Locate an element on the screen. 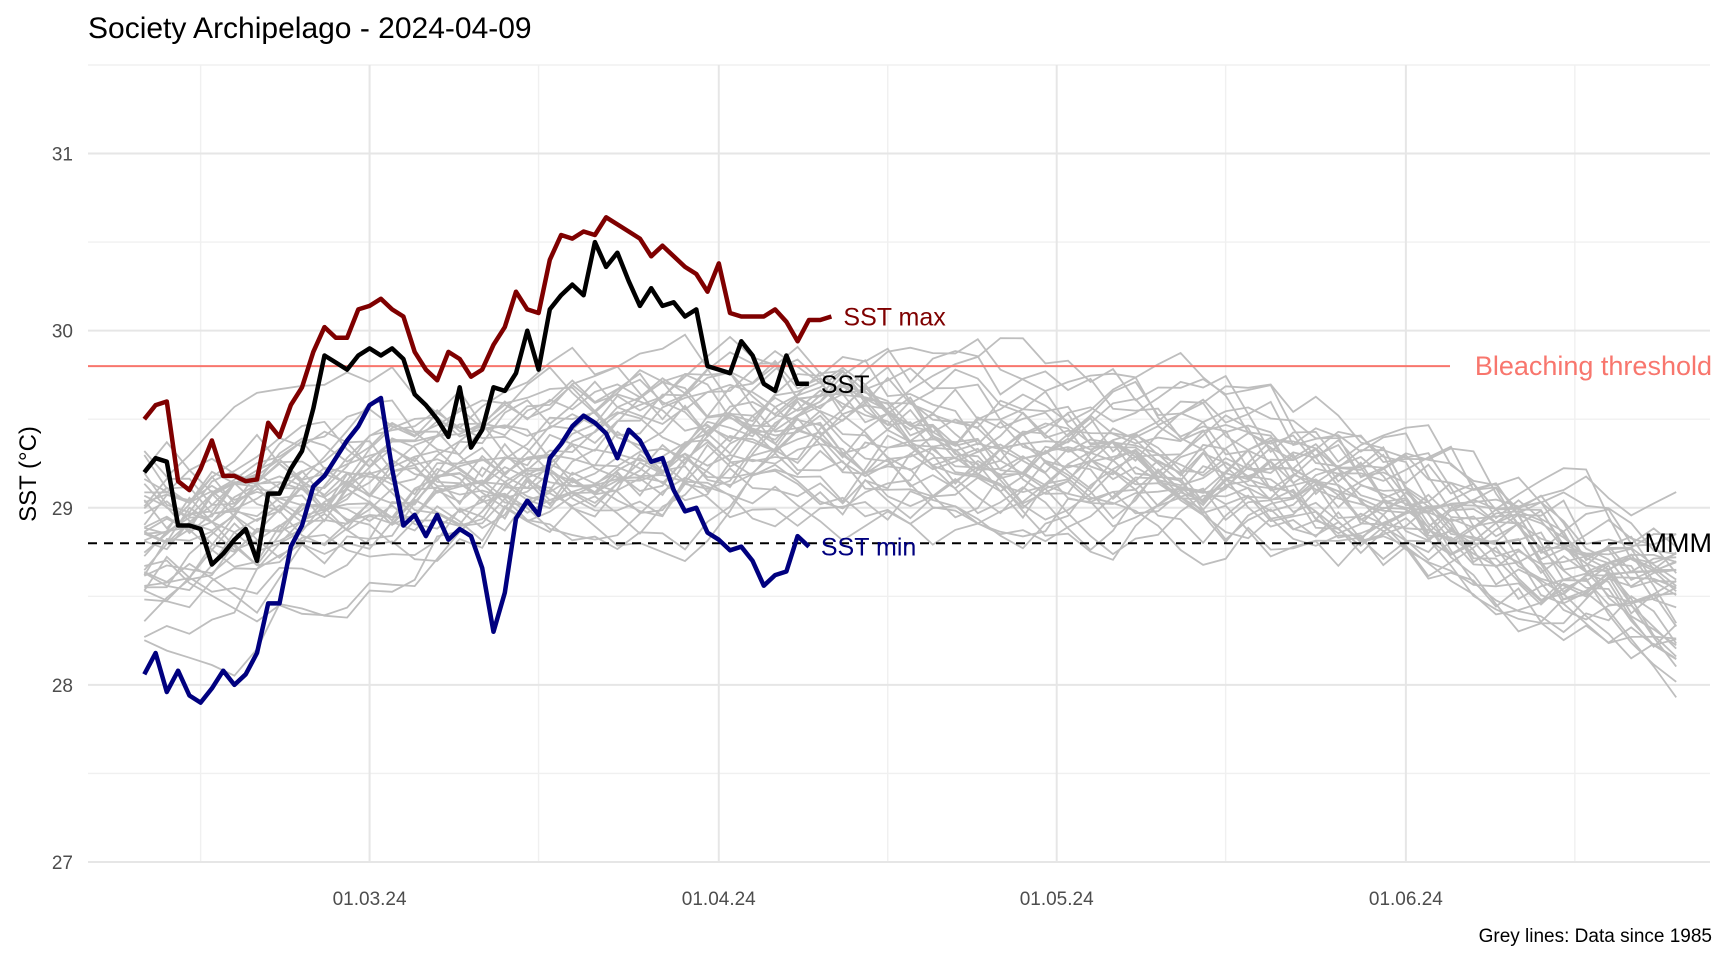 The height and width of the screenshot is (960, 1728). y-tick-label: 29 is located at coordinates (62, 509).